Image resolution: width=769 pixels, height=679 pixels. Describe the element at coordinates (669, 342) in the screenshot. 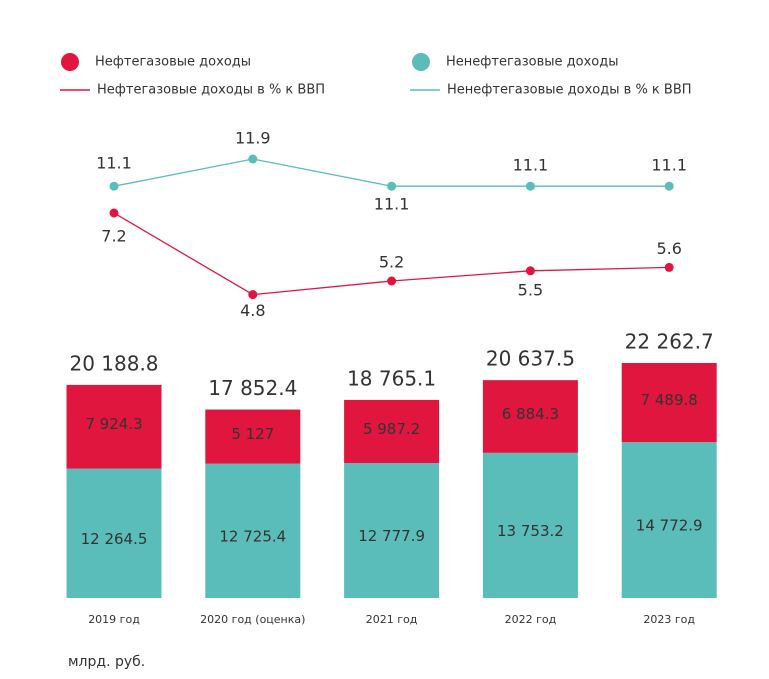

I see `total-label: 22 262.7` at that location.